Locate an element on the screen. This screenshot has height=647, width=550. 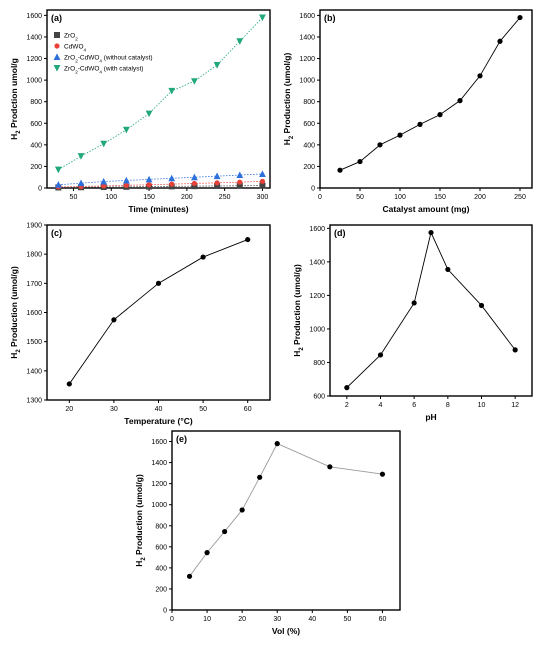
panel-label: (e) is located at coordinates (181, 439).